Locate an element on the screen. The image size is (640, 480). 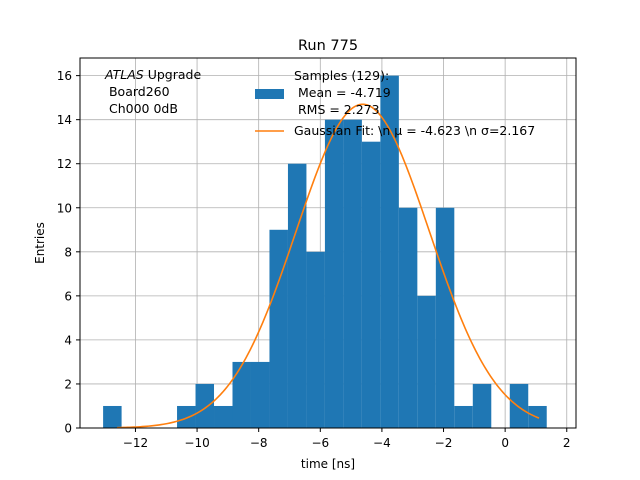
y-tick-label: 2 is located at coordinates (68, 384).